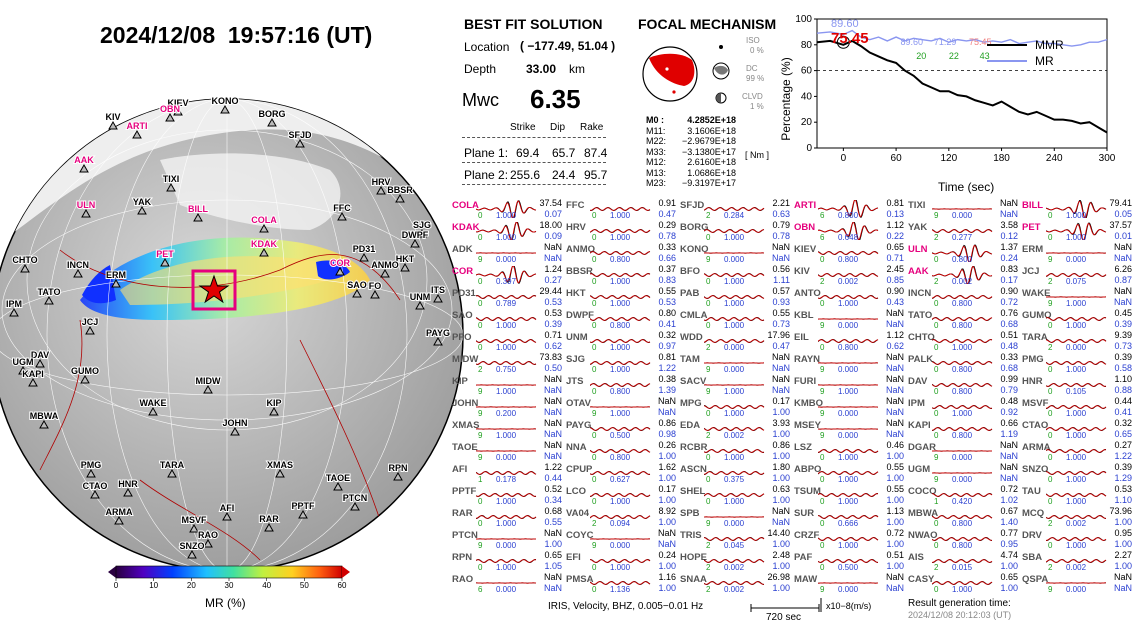 The height and width of the screenshot is (626, 1136). Describe the element at coordinates (269, 519) in the screenshot. I see `map-station-label: RAR` at that location.